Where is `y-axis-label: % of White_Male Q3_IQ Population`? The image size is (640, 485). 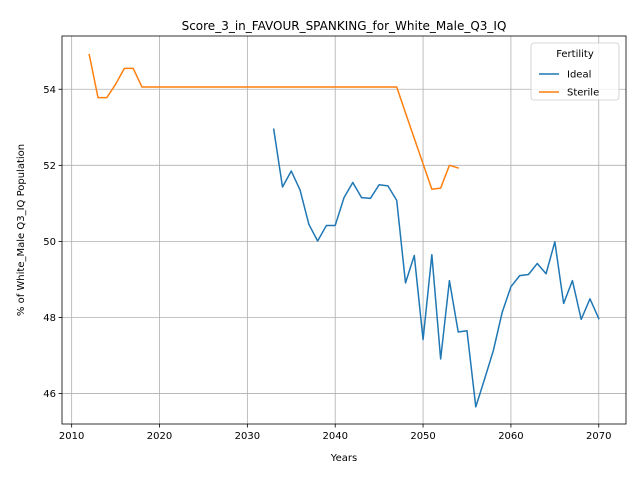
y-axis-label: % of White_Male Q3_IQ Population is located at coordinates (21, 230).